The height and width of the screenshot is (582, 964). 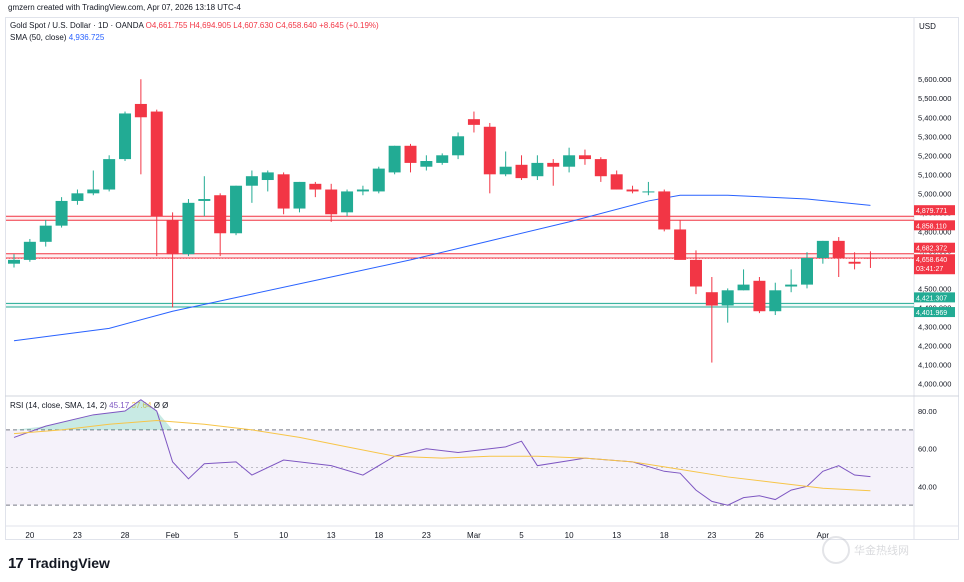 What do you see at coordinates (927, 26) in the screenshot?
I see `currency-label: USD` at bounding box center [927, 26].